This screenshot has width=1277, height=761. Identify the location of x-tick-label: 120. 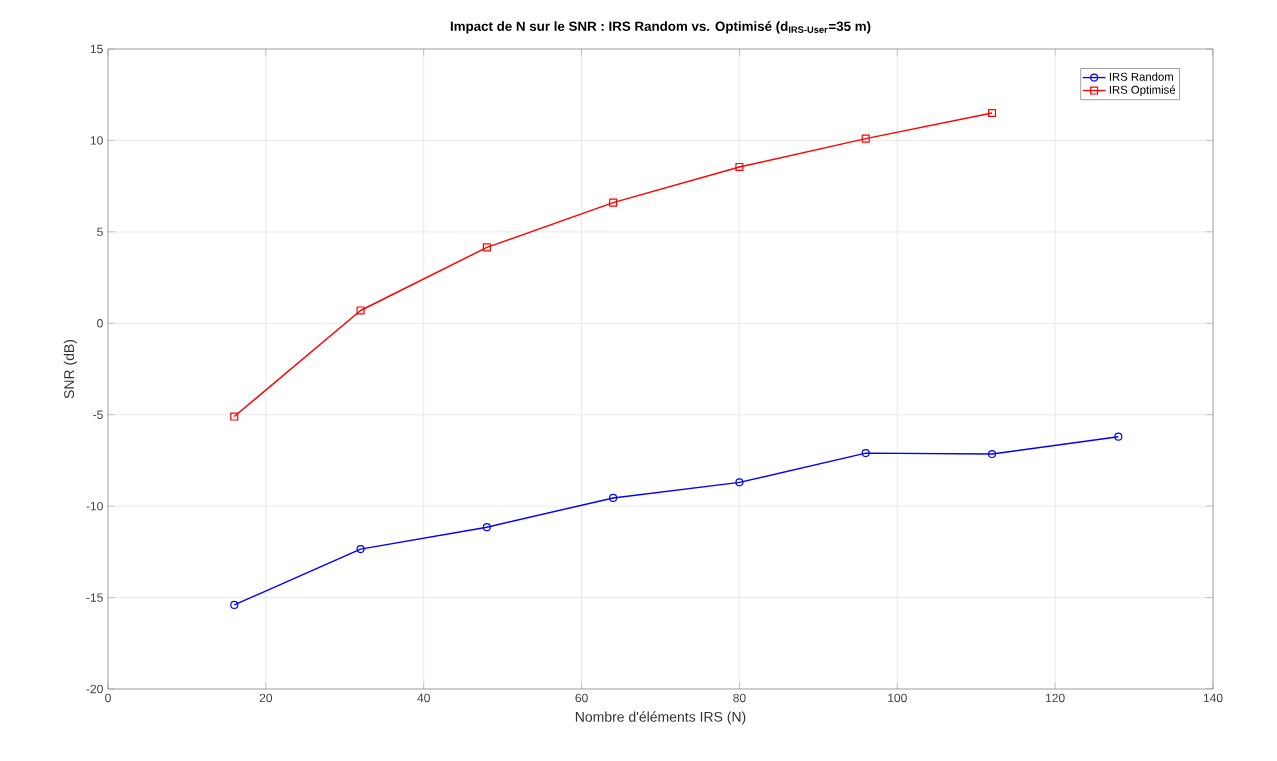
(1055, 698).